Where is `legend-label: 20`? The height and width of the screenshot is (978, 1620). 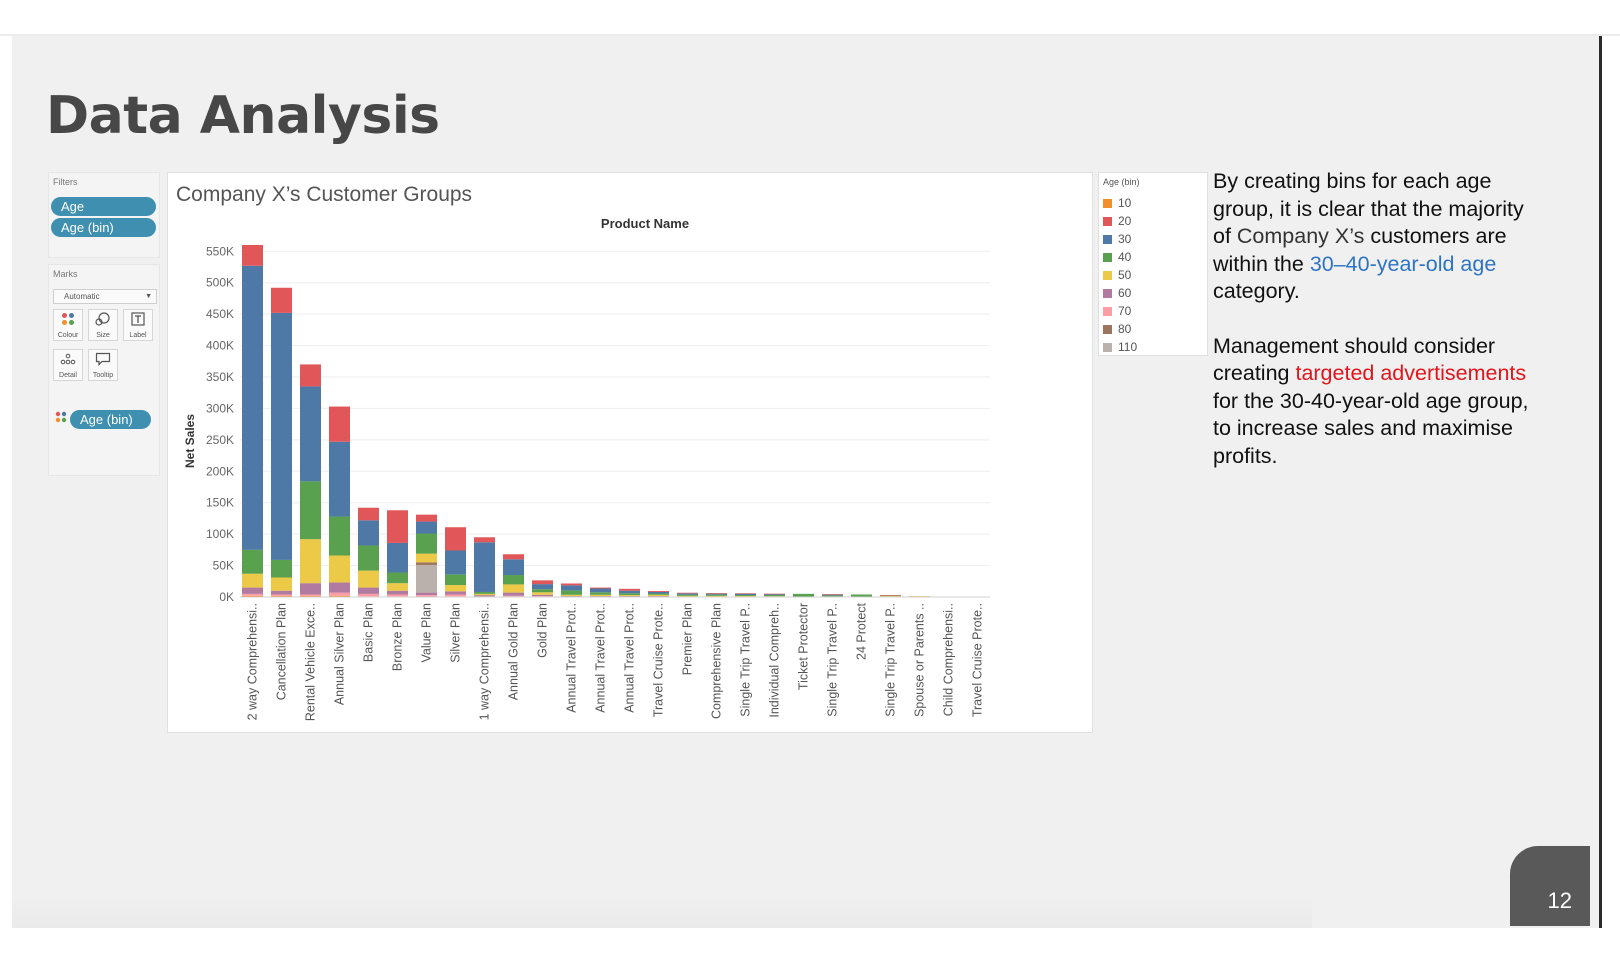
legend-label: 20 is located at coordinates (1125, 221).